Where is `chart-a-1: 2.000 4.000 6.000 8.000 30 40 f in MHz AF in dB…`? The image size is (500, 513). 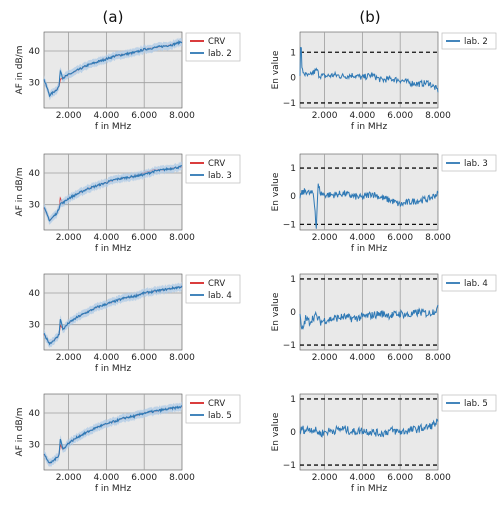 chart-a-1: 2.000 4.000 6.000 8.000 30 40 f in MHz AF in dB… is located at coordinates (128, 81).